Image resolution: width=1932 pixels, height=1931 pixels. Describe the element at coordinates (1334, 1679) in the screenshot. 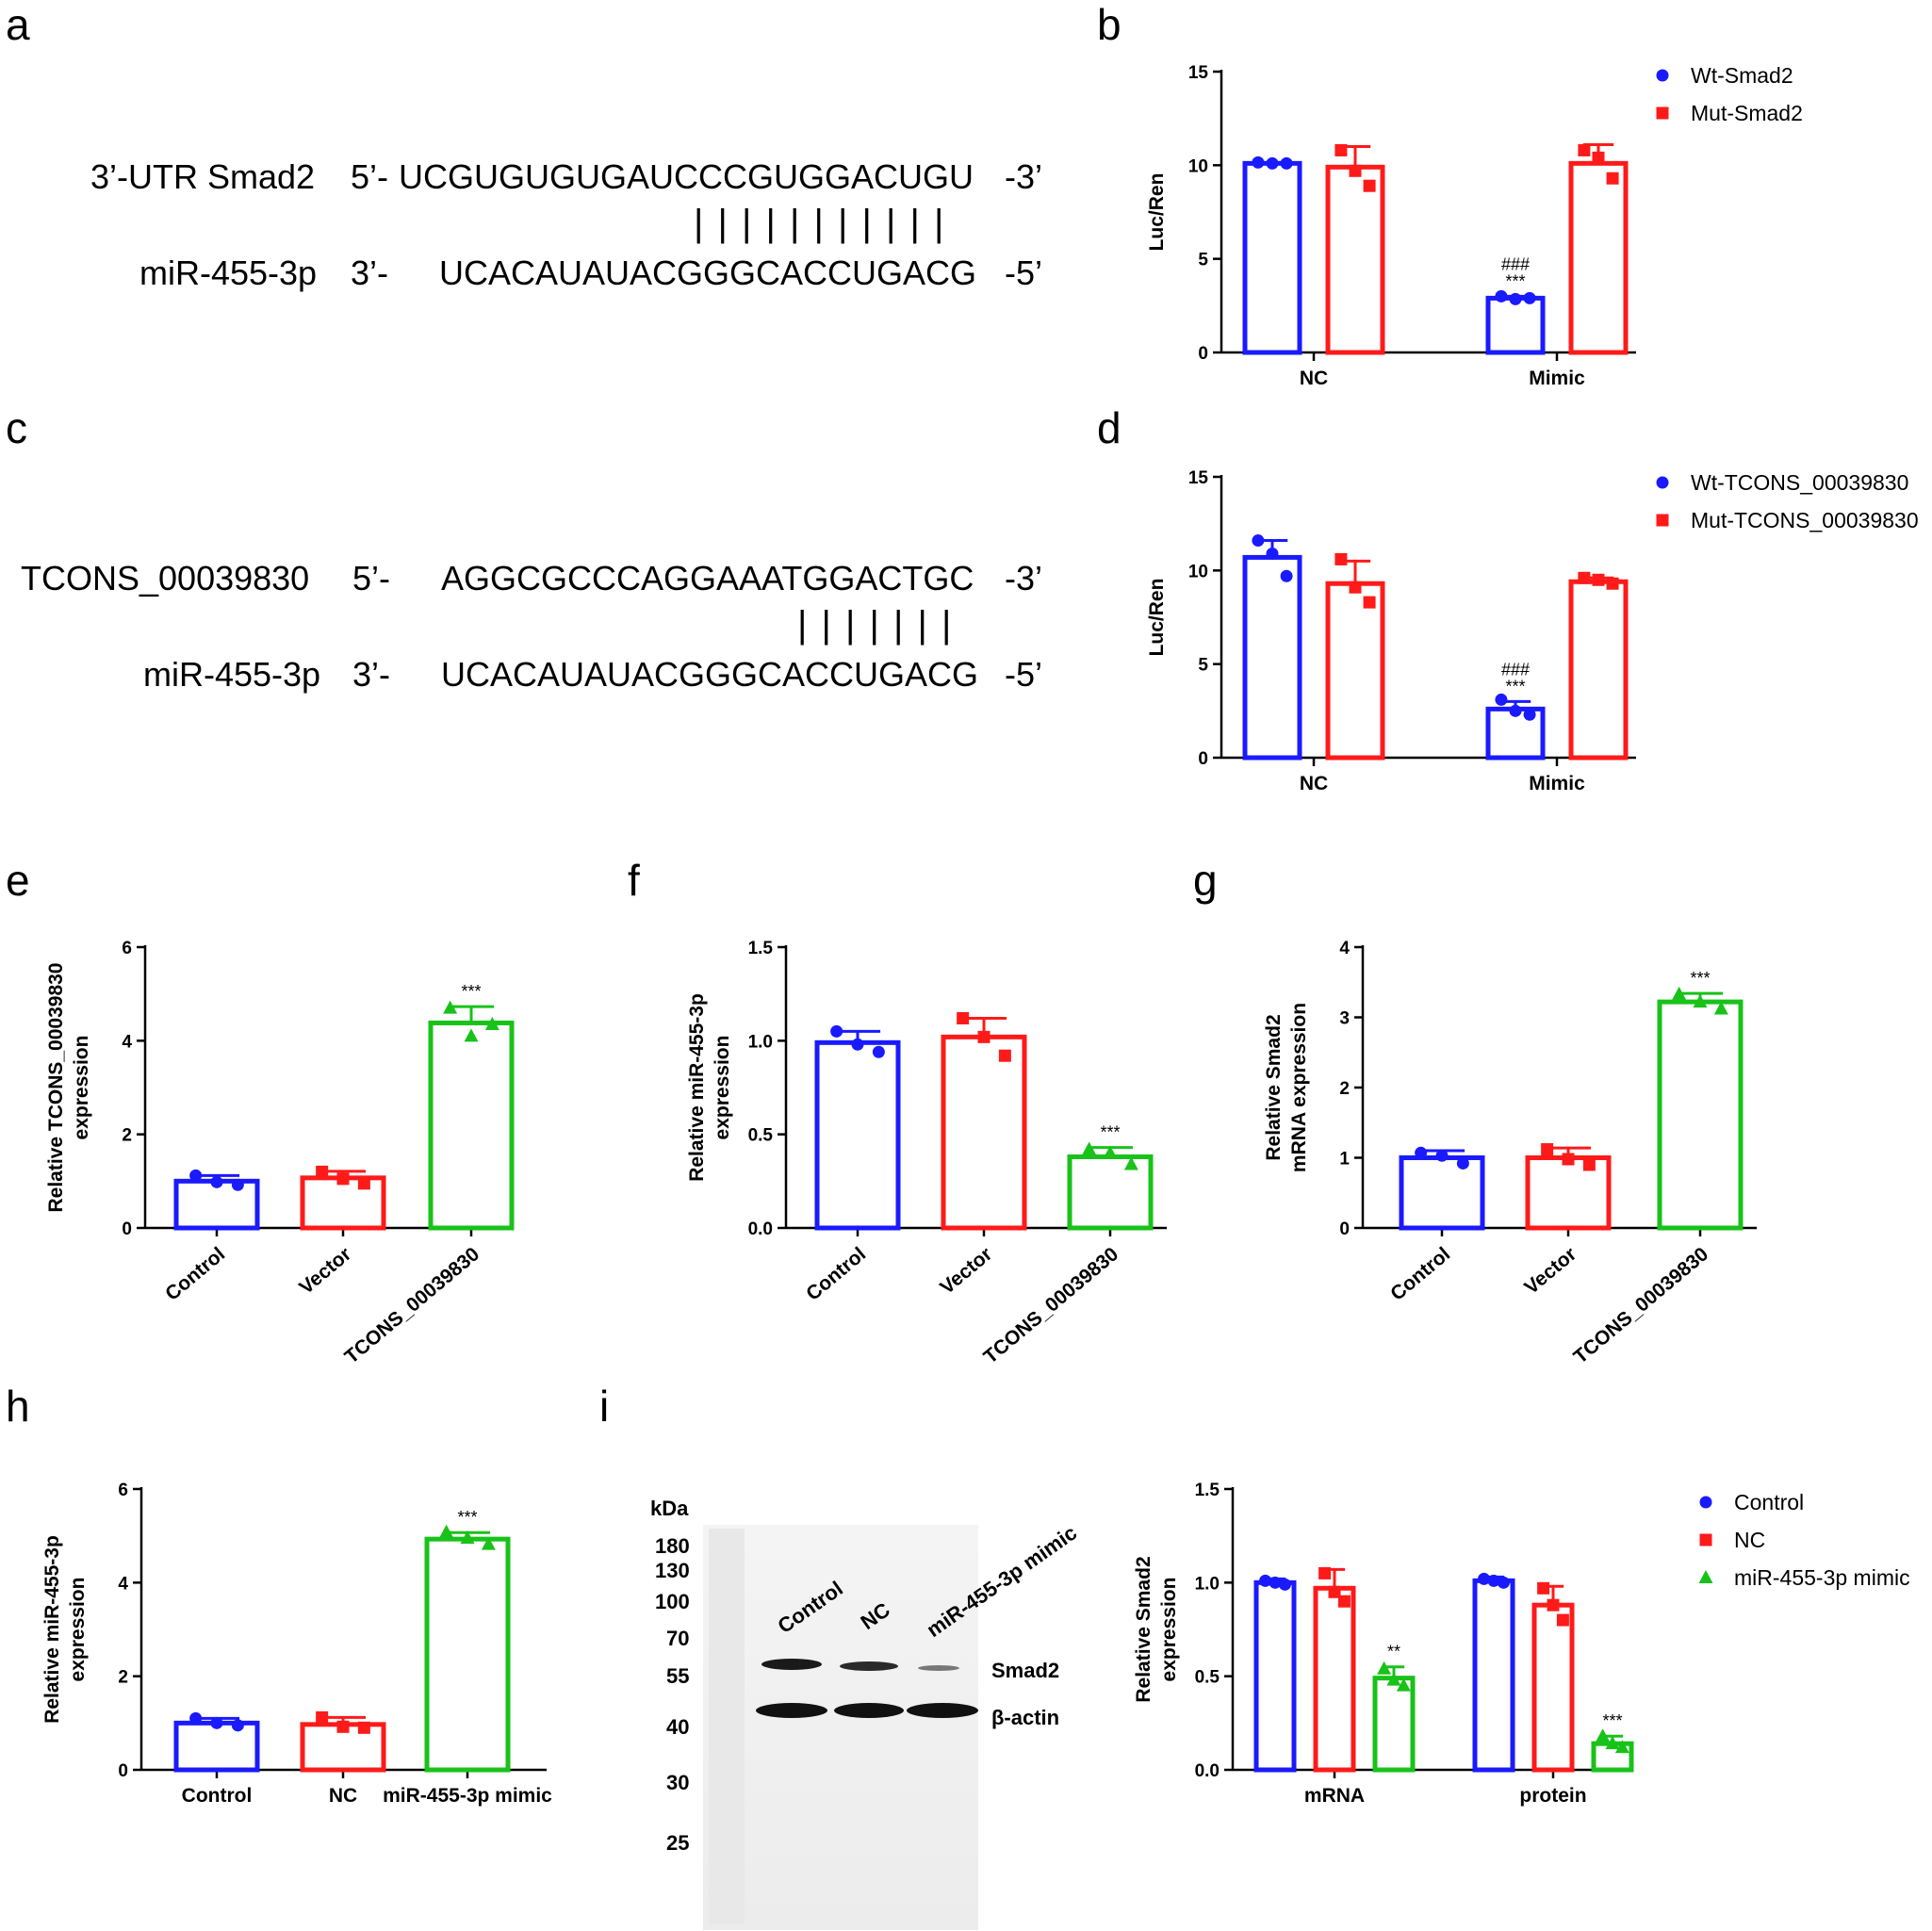

I see `chart-i-bar` at that location.